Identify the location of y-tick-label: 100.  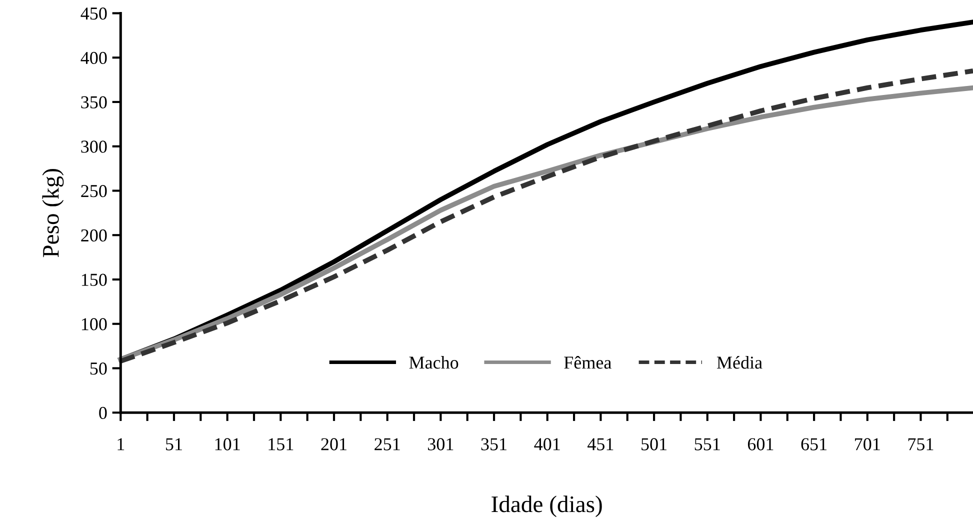
(94, 324).